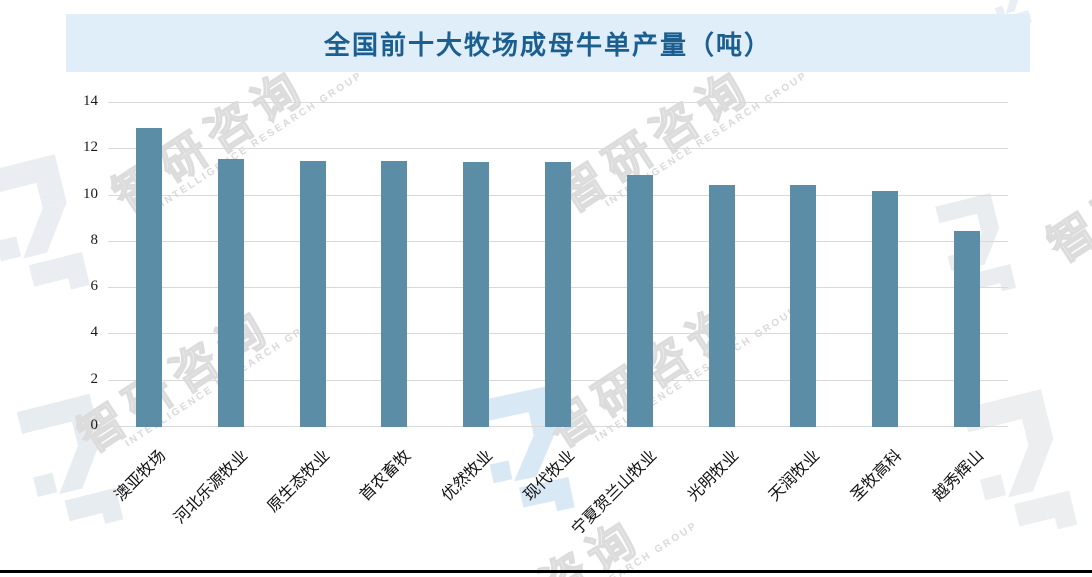 The width and height of the screenshot is (1092, 577). I want to click on y-tick-label: 14, so click(90, 101).